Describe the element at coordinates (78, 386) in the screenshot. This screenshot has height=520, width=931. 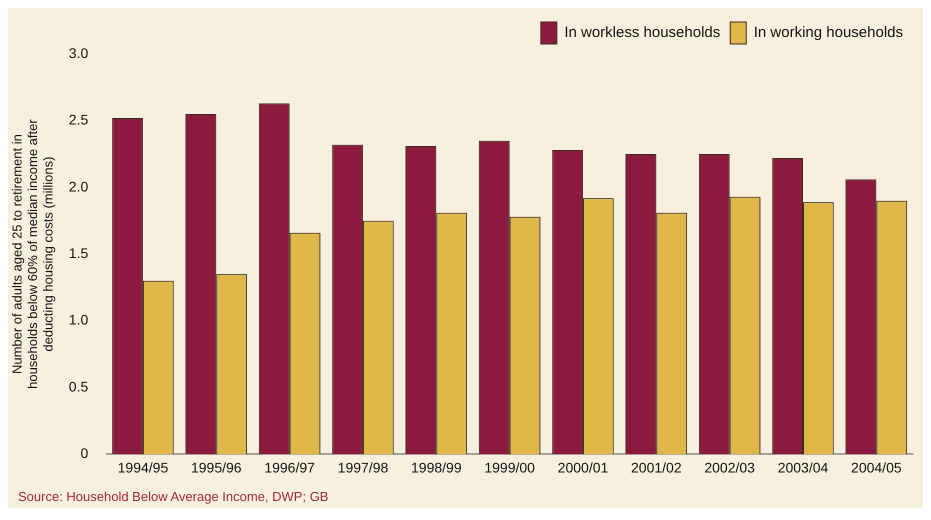
I see `y-tick-label: 0.5` at that location.